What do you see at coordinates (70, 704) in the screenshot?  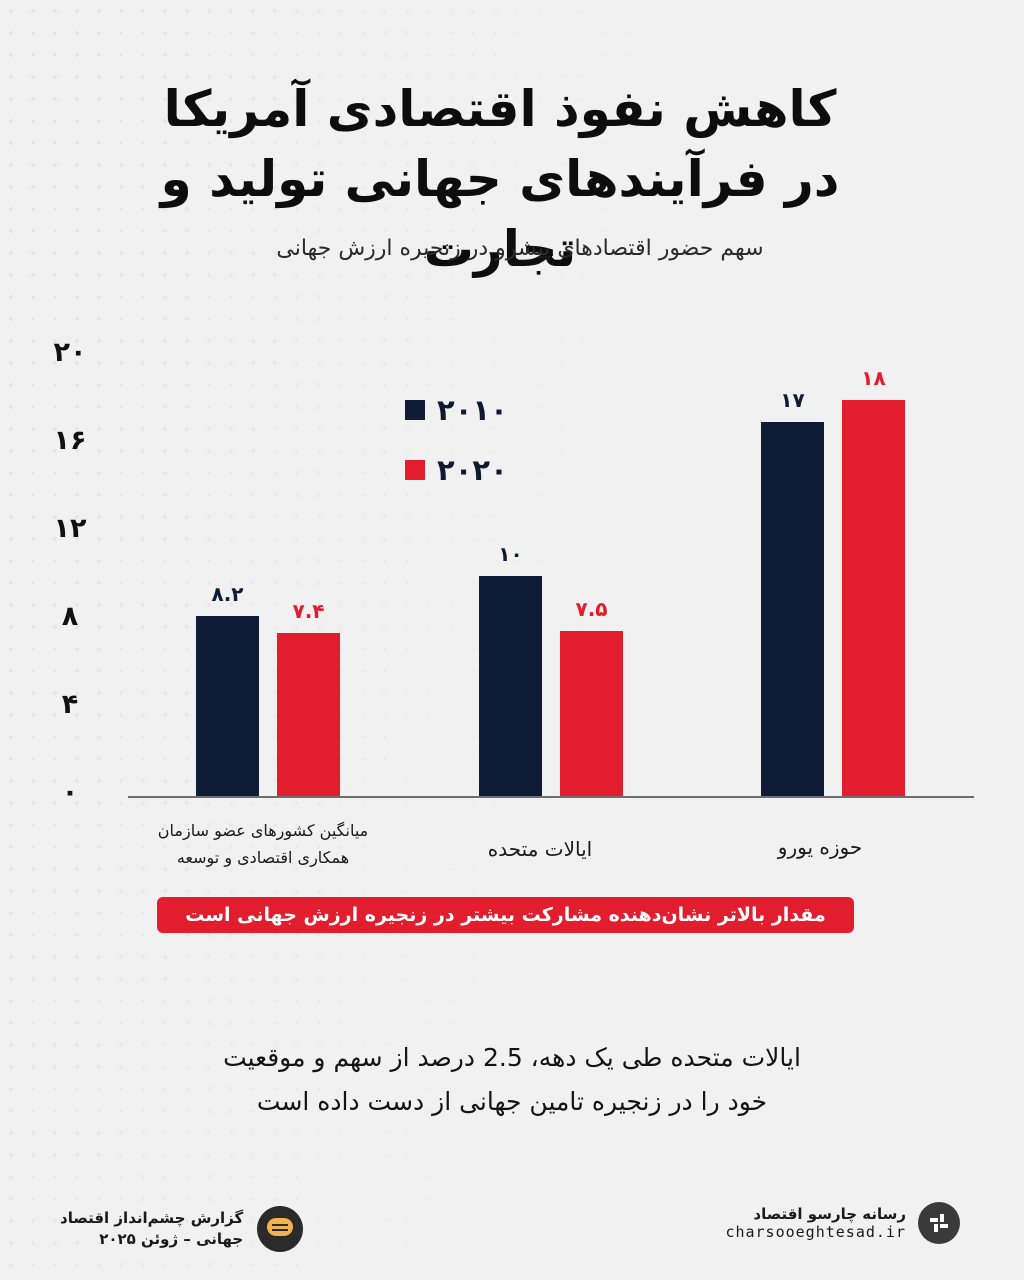 I see `y-tick-label: ۴` at bounding box center [70, 704].